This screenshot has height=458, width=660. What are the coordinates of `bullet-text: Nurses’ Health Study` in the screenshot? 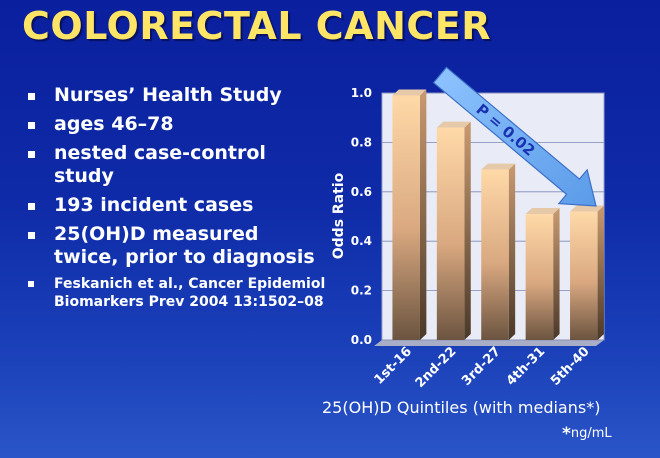 It's located at (168, 95).